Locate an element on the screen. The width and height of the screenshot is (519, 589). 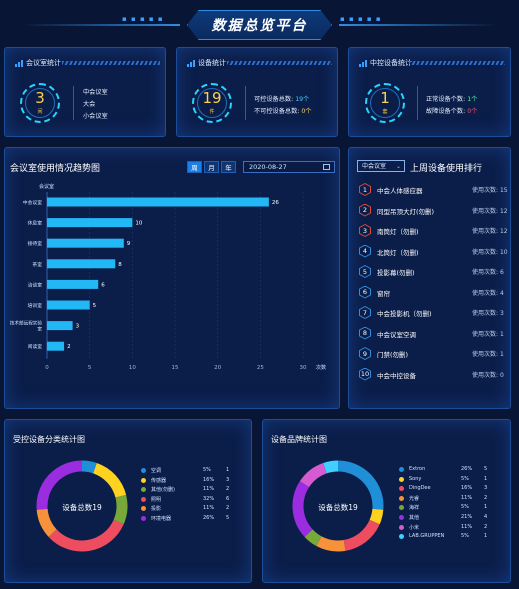
legend-item: 光睿 11% 2 is located at coordinates (454, 499).